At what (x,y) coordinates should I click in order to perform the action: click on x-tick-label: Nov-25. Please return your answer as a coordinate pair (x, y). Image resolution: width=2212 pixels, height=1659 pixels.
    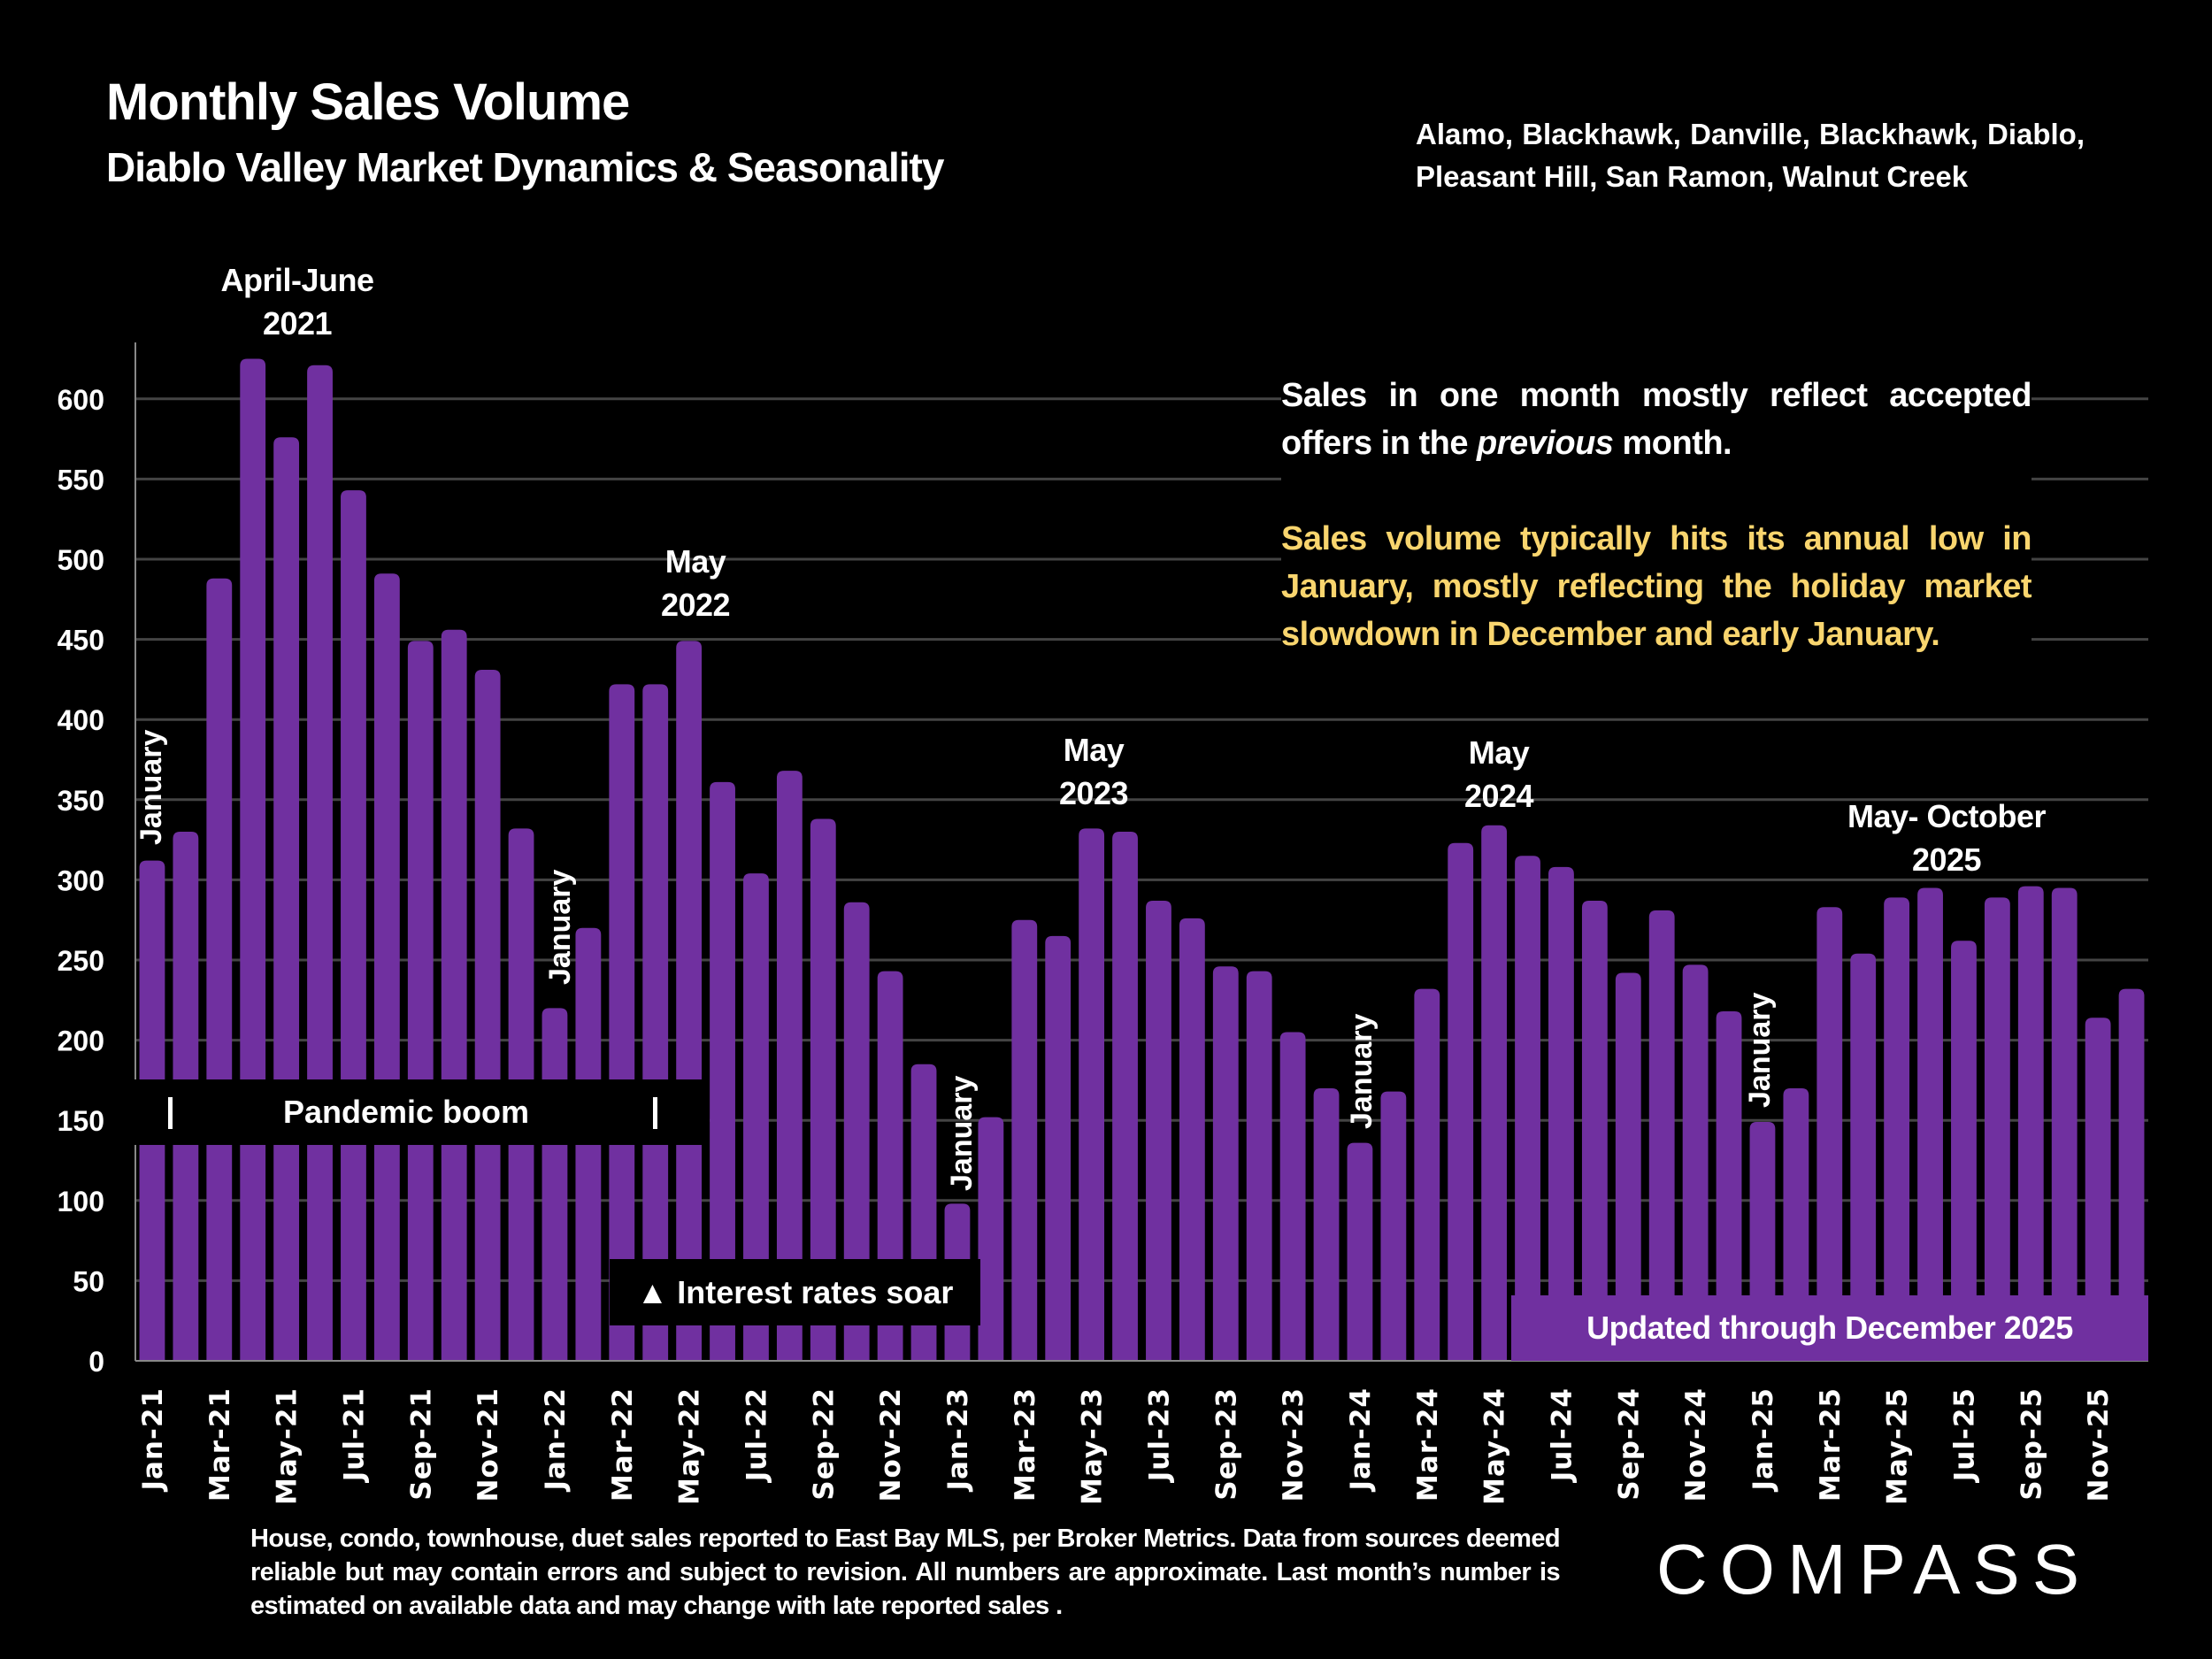
    Looking at the image, I should click on (2099, 1445).